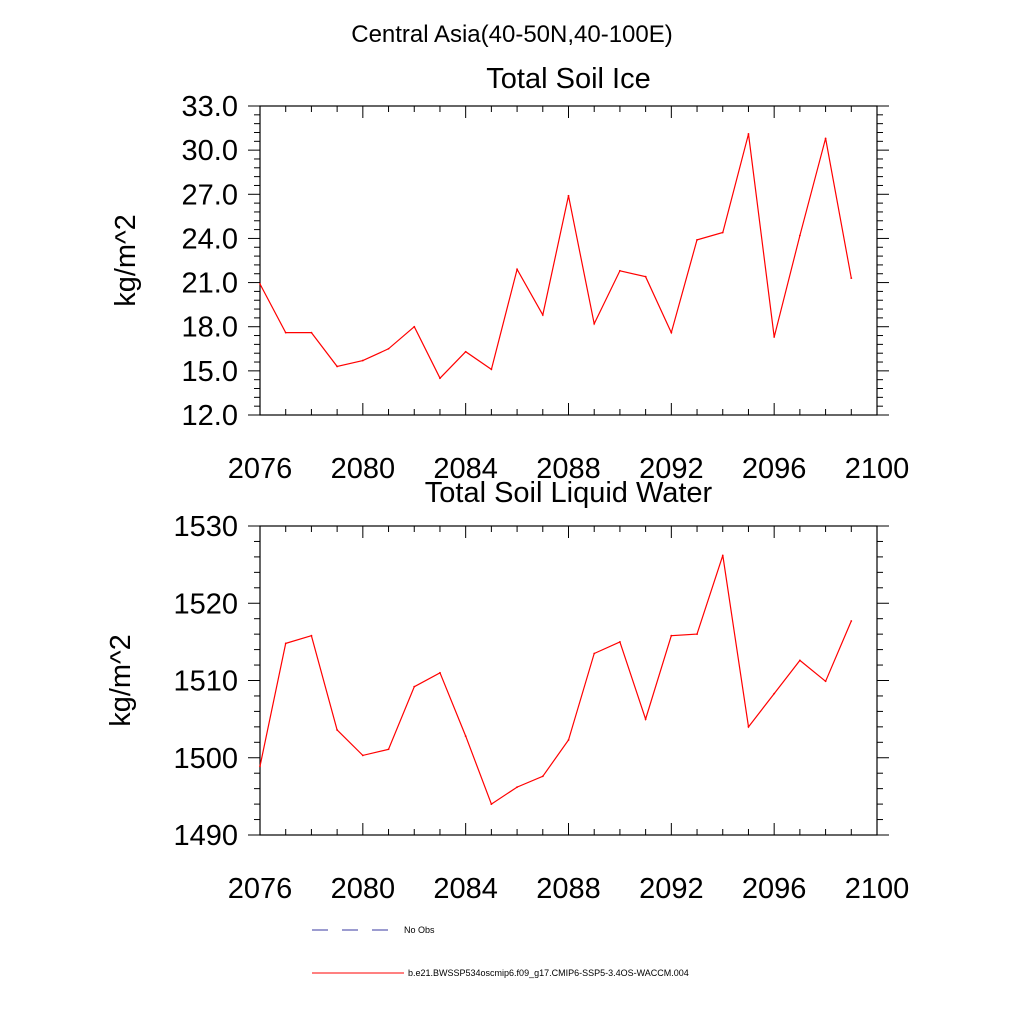 The width and height of the screenshot is (1024, 1024). What do you see at coordinates (210, 284) in the screenshot?
I see `y-tick-label: 21.0` at bounding box center [210, 284].